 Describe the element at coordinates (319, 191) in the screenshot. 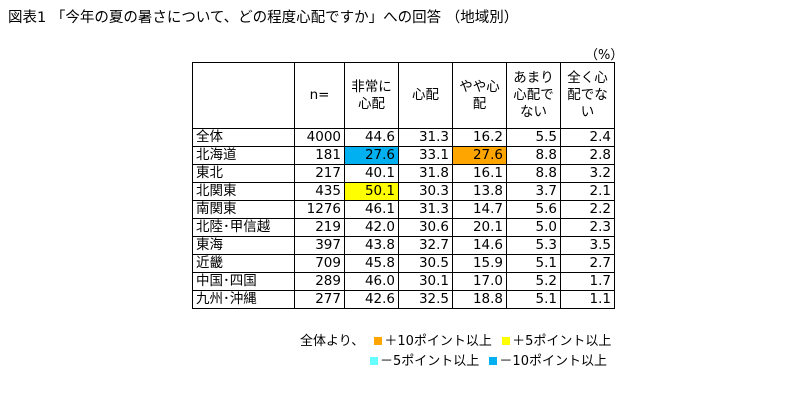

I see `table-cell: 435` at that location.